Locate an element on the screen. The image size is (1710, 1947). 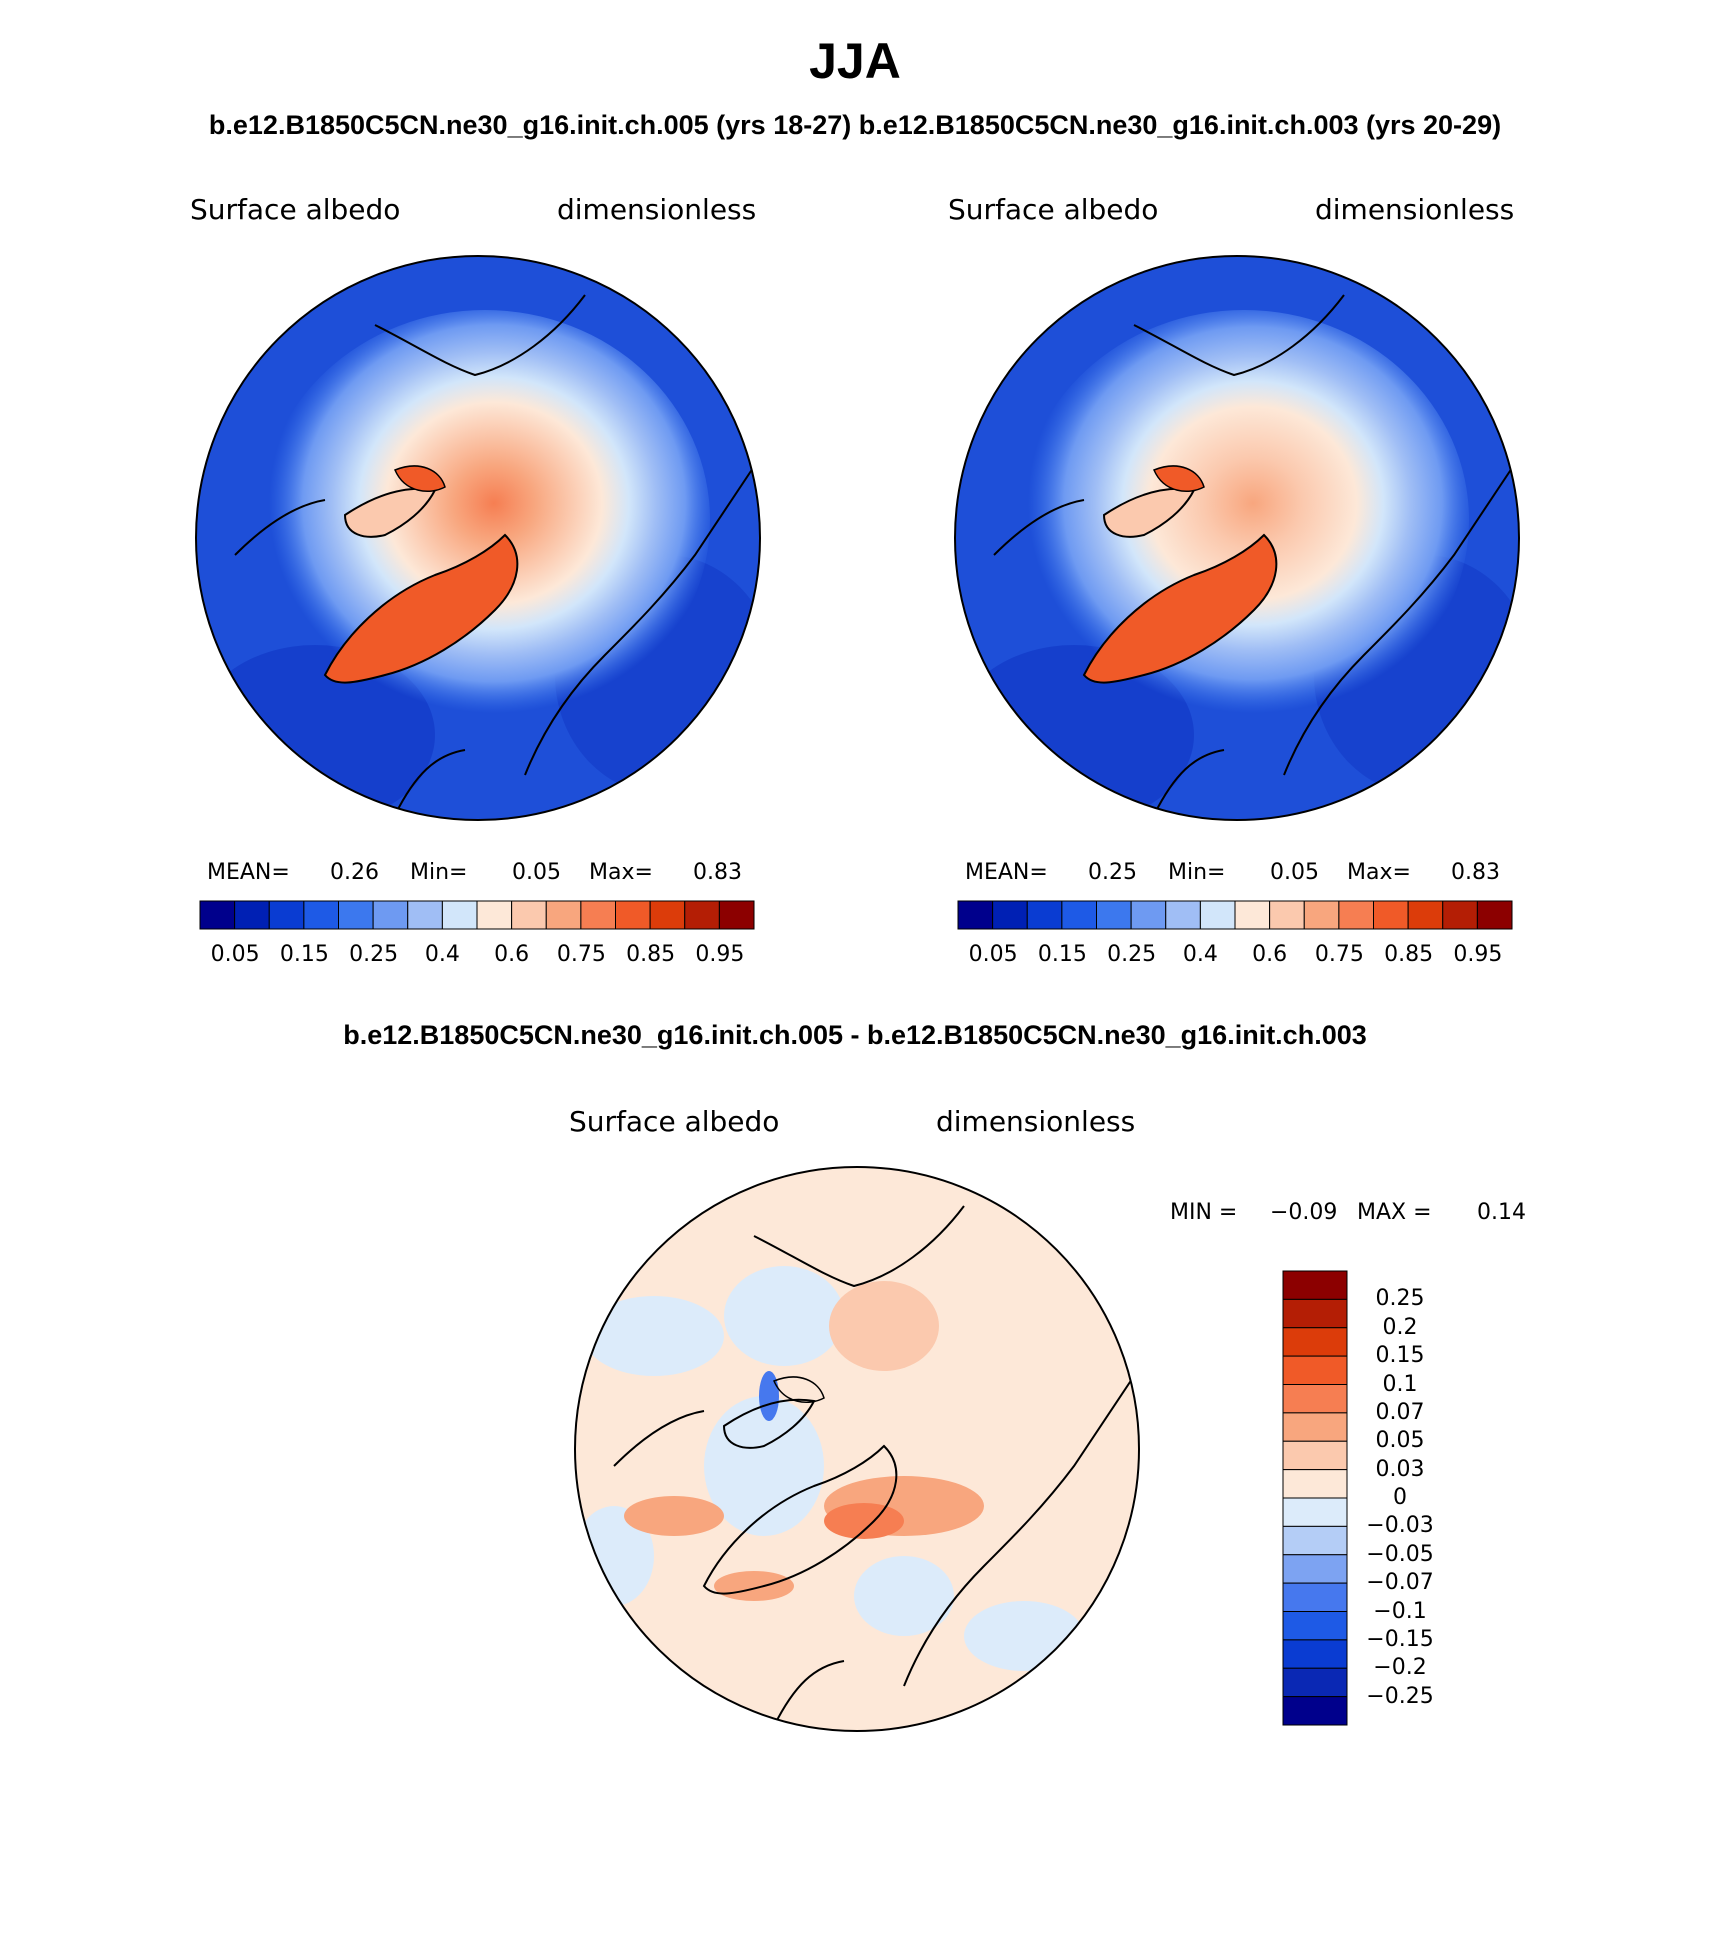
panel1-colorbar-tick-label: 0.6 is located at coordinates (512, 954).